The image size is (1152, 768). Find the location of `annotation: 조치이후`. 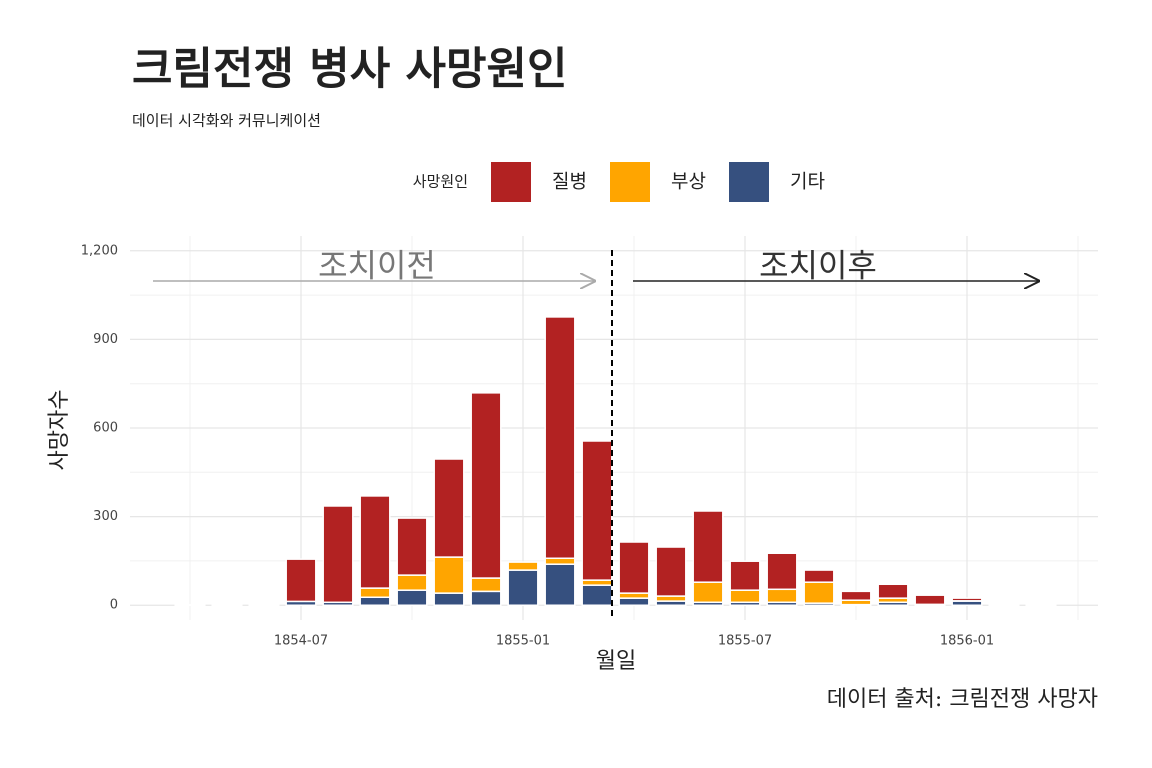

annotation: 조치이후 is located at coordinates (818, 266).